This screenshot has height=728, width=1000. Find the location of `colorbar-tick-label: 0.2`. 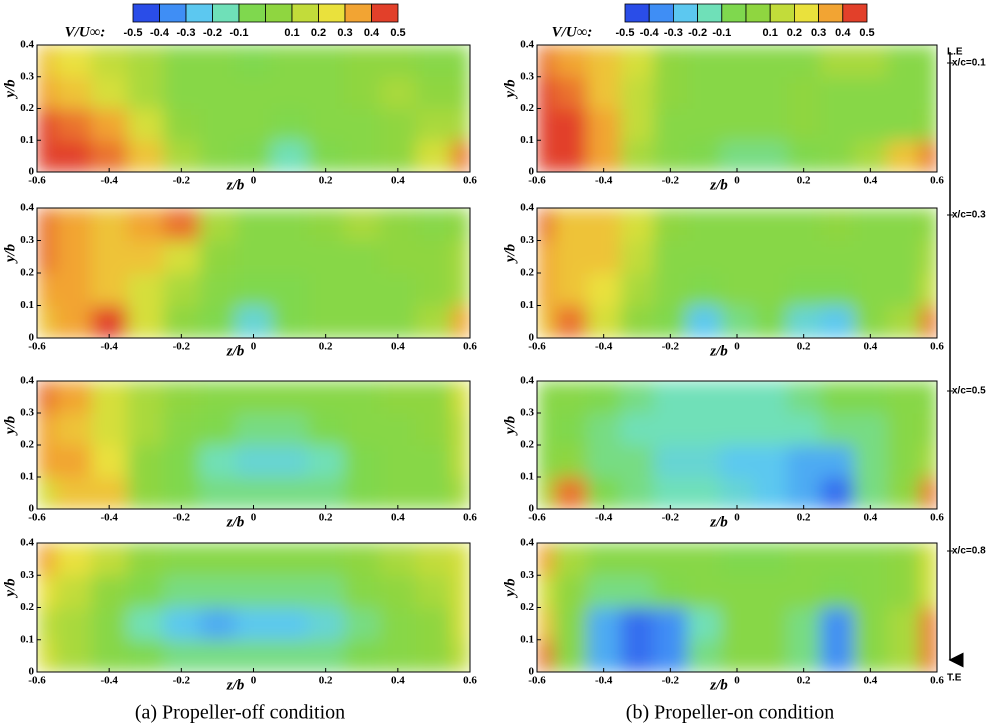

colorbar-tick-label: 0.2 is located at coordinates (794, 33).